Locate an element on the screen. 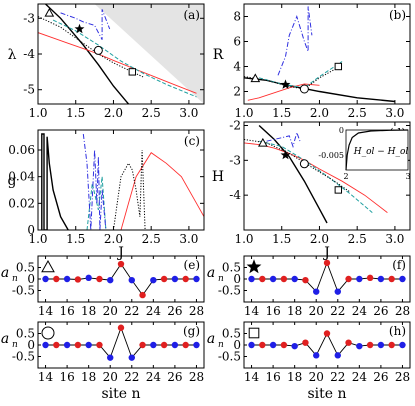 This screenshot has height=406, width=415. x-axis-label: site n is located at coordinates (120, 394).